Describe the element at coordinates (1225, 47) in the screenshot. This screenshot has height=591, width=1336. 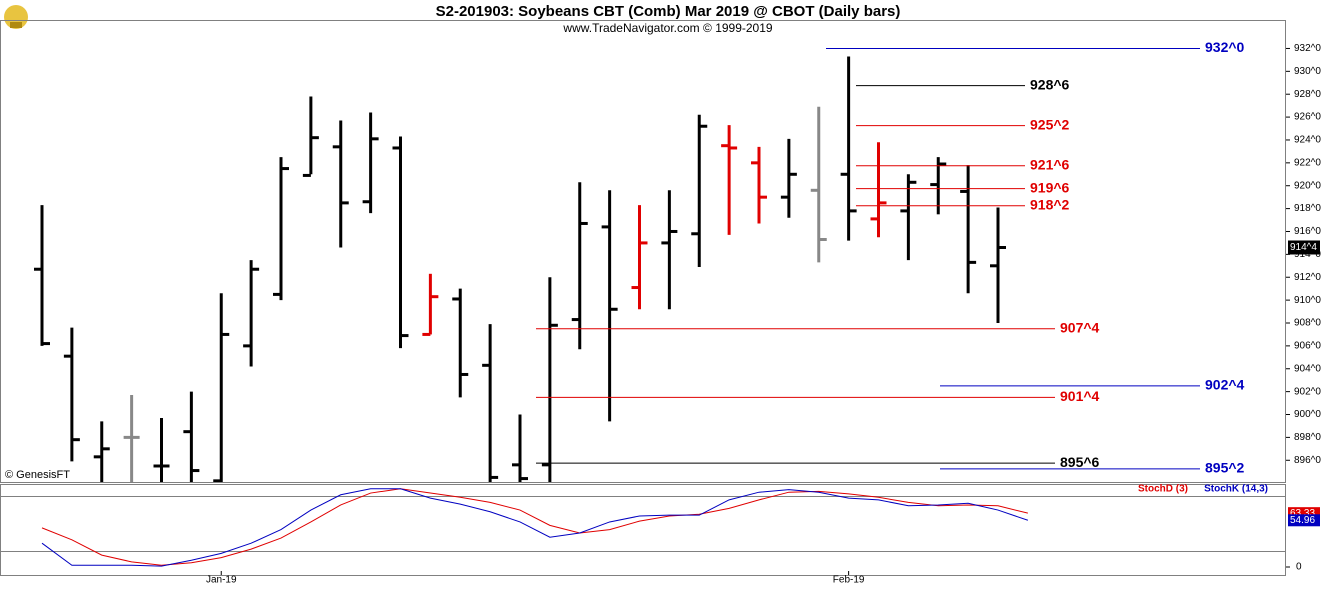
I see `level-label: 932^0` at that location.